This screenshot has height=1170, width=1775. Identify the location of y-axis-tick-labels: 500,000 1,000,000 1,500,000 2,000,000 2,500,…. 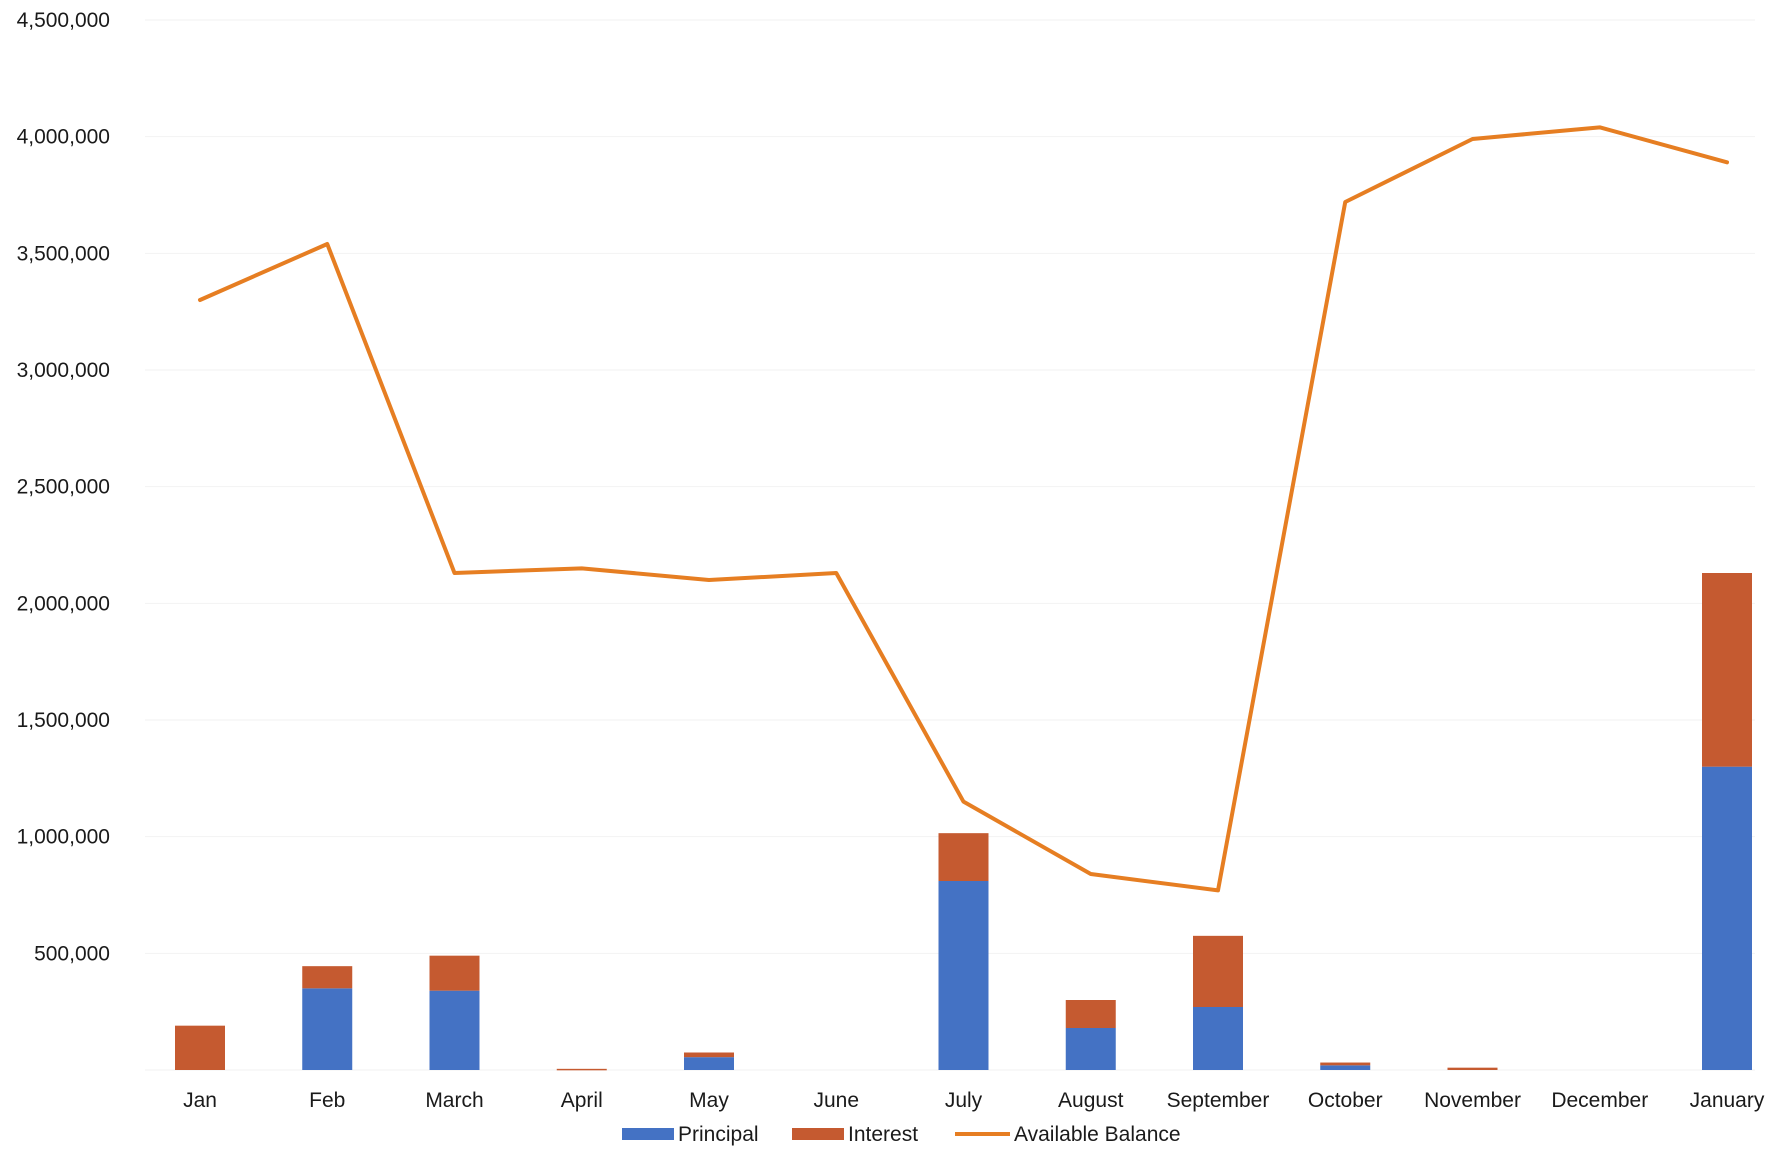
(63, 487).